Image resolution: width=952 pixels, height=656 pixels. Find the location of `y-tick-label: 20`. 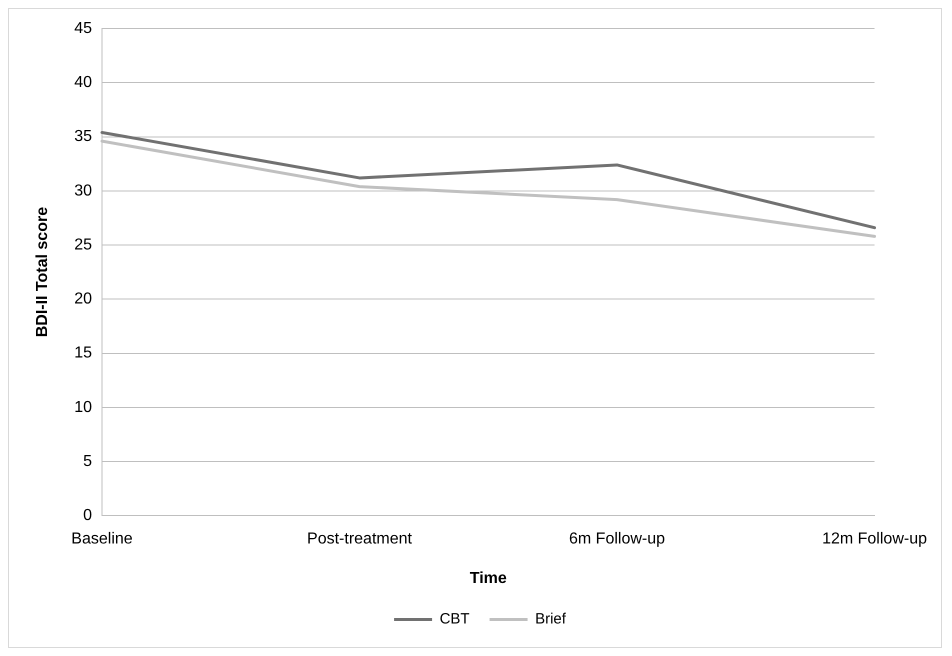

y-tick-label: 20 is located at coordinates (83, 299).